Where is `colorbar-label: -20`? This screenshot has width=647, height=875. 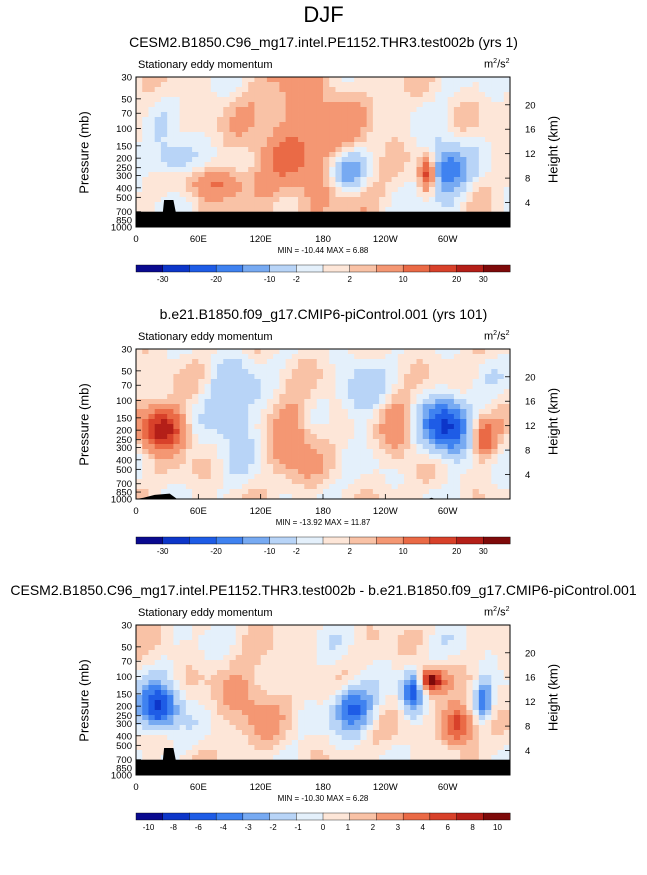 colorbar-label: -20 is located at coordinates (216, 279).